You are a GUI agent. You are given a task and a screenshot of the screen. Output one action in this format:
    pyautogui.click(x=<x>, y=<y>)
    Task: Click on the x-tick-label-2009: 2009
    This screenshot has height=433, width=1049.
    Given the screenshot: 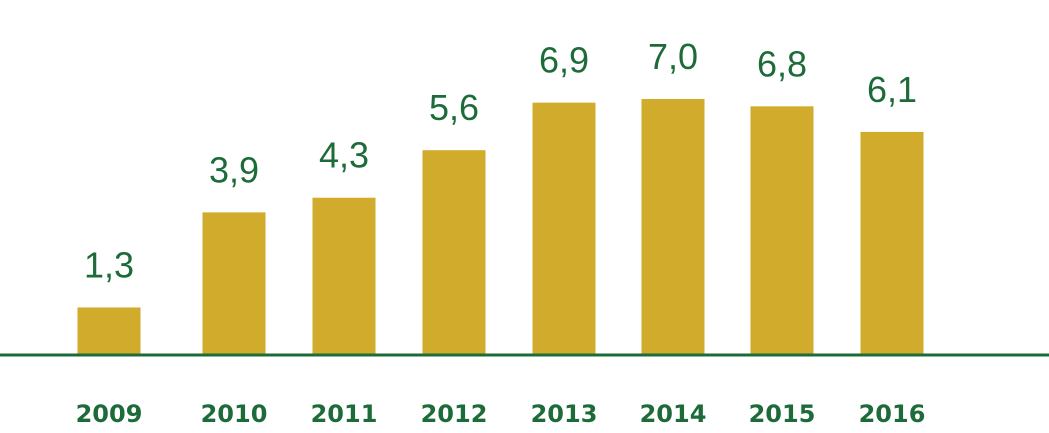 What is the action you would take?
    pyautogui.click(x=109, y=414)
    